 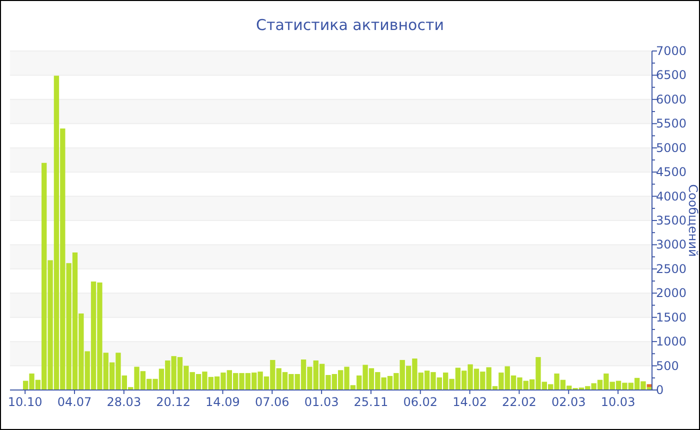 What do you see at coordinates (693, 220) in the screenshot?
I see `y-axis-title: Сообщений` at bounding box center [693, 220].